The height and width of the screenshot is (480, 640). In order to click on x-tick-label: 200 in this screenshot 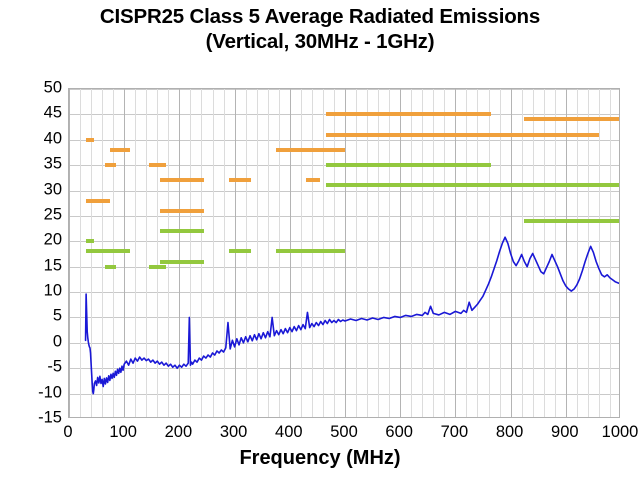, I will do `click(178, 432)`.